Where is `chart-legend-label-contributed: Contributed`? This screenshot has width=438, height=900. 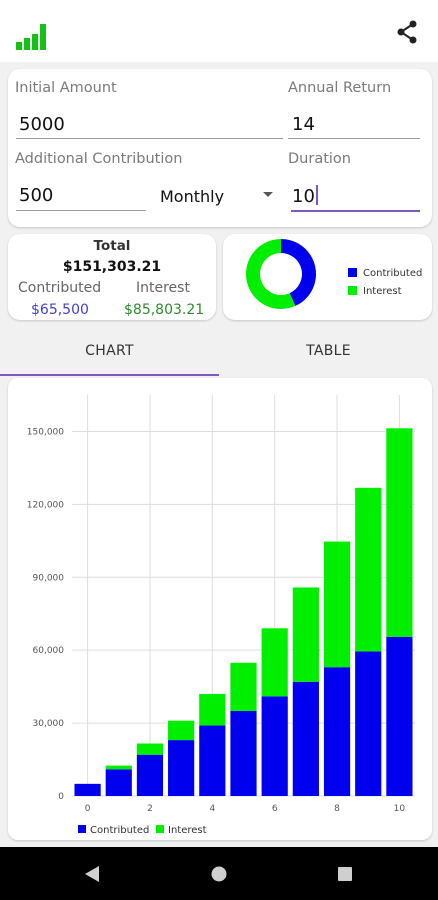 chart-legend-label-contributed: Contributed is located at coordinates (119, 830).